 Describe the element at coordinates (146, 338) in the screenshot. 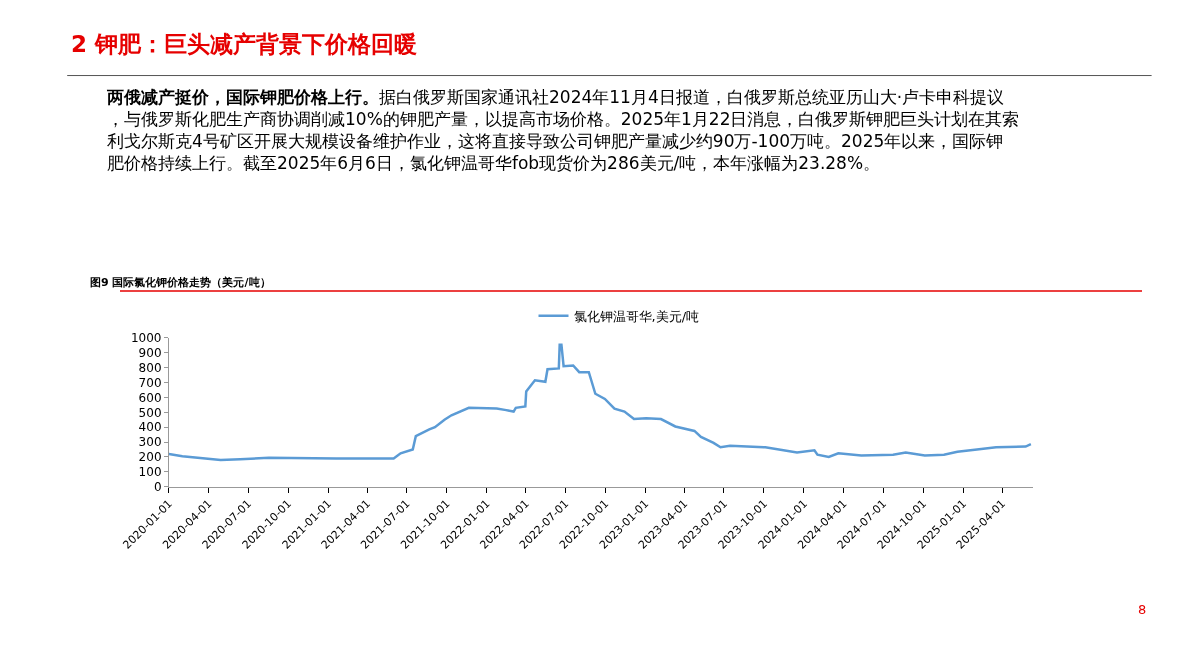

I see `y-tick-label: 1000` at that location.